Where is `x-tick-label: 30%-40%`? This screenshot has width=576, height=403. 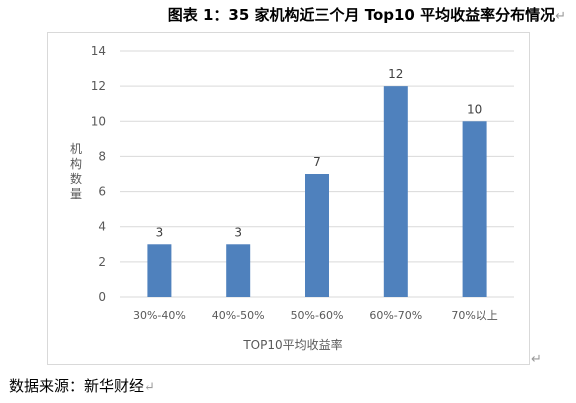 x-tick-label: 30%-40% is located at coordinates (159, 315).